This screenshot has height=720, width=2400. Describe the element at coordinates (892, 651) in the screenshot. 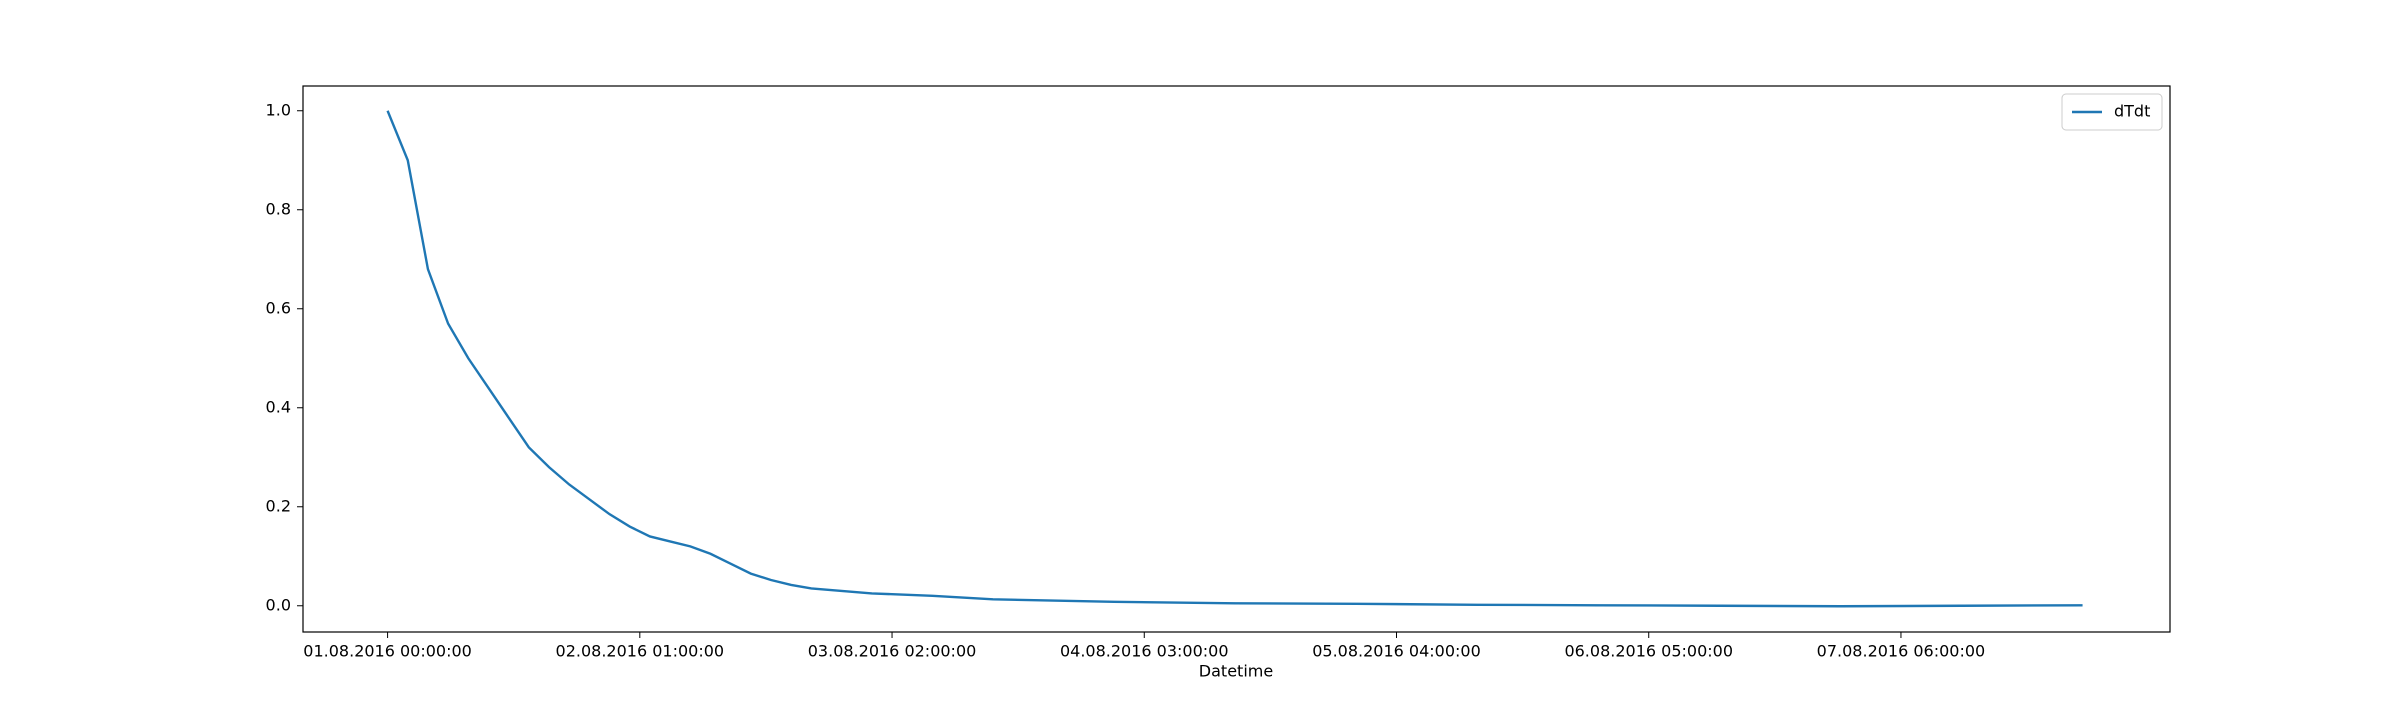

I see `x-tick-label: 03.08.2016 02:00:00` at that location.